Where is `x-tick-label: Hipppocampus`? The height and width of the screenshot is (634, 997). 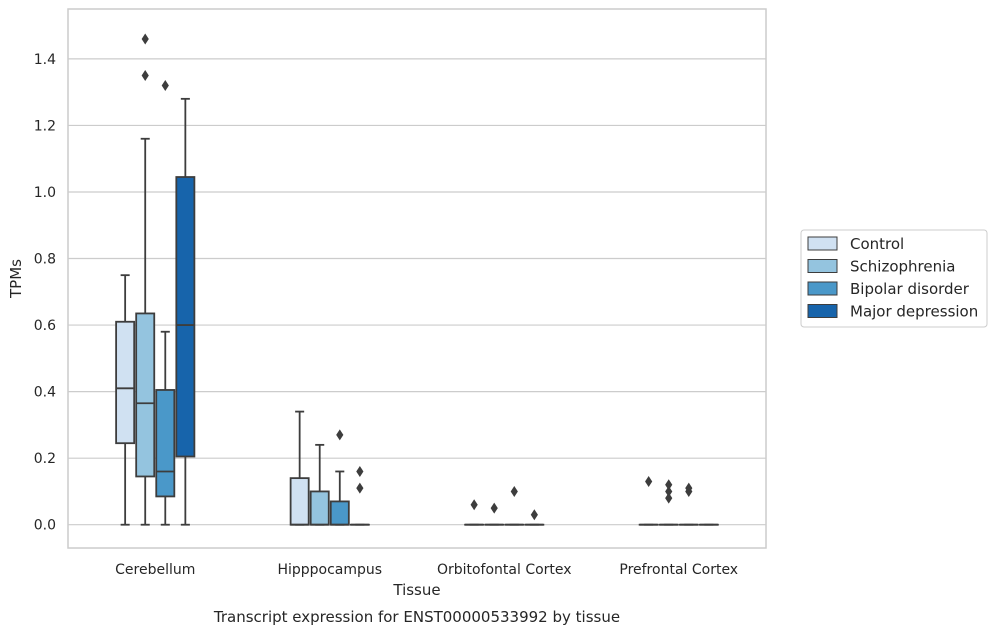 x-tick-label: Hipppocampus is located at coordinates (329, 570).